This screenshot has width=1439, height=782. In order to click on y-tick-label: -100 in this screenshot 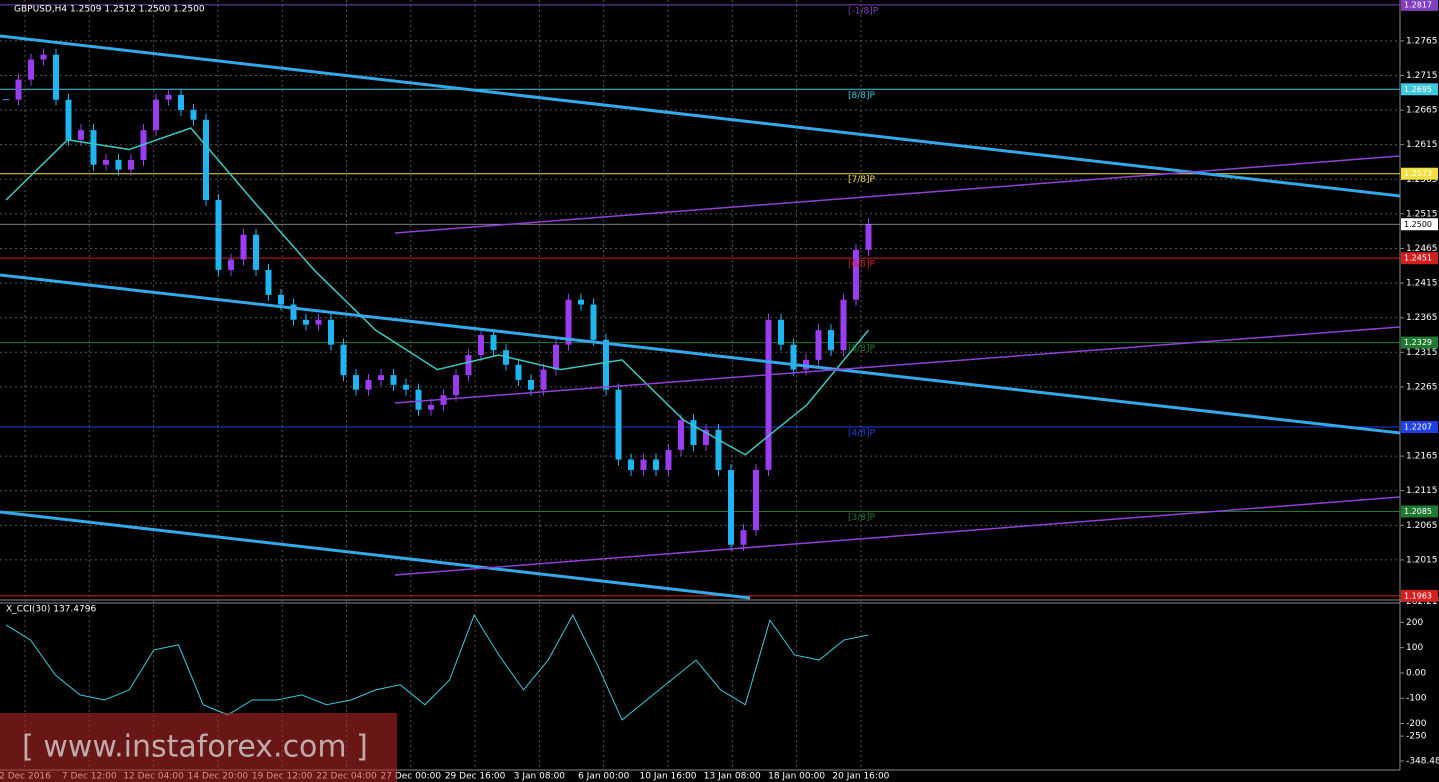, I will do `click(1416, 699)`.